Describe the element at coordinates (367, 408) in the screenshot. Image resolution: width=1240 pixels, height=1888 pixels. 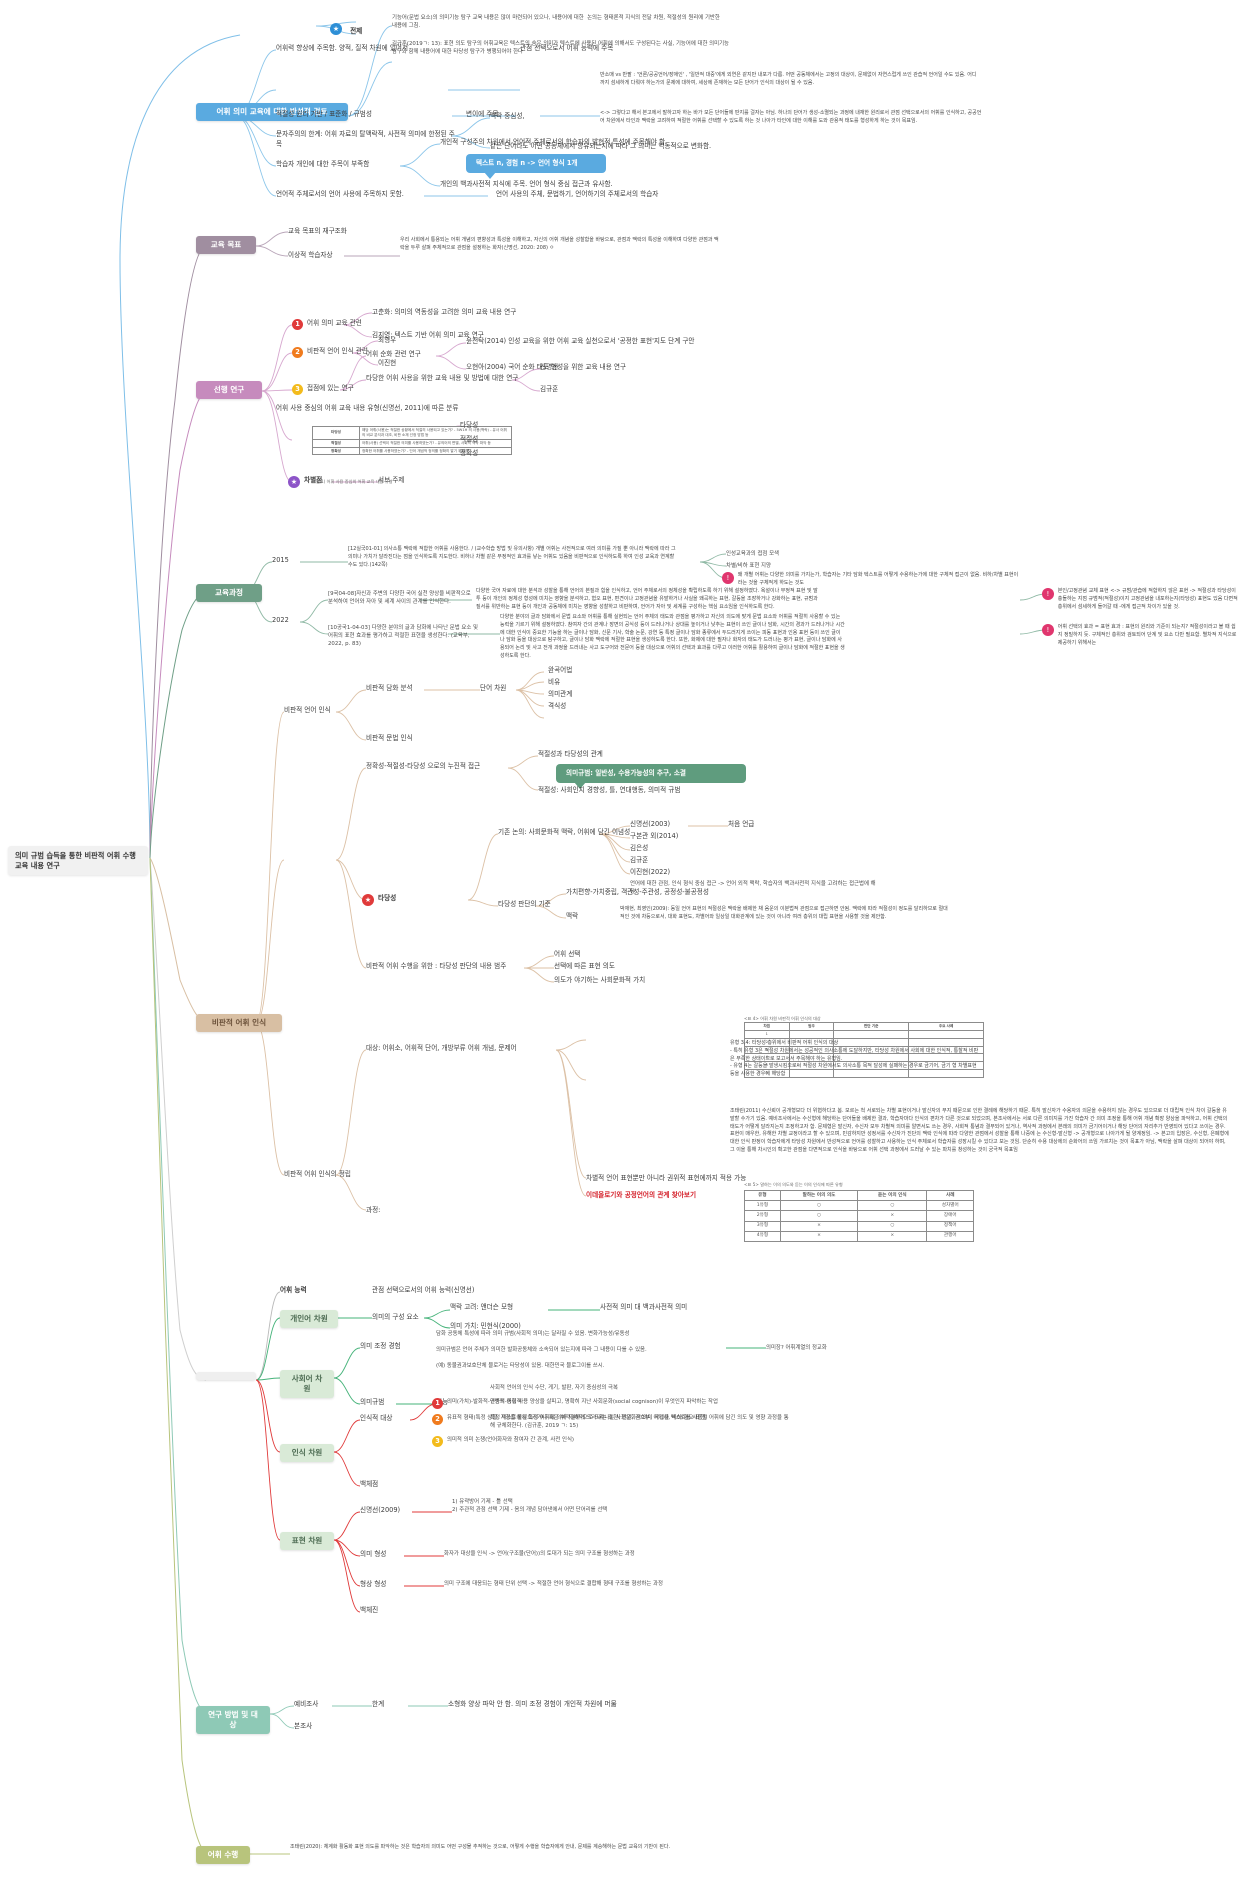
I see `prior-table-title: 어휘 사용 중심의 어휘 교육 내용 유형(신명선, 2011)에 따른 분류` at that location.